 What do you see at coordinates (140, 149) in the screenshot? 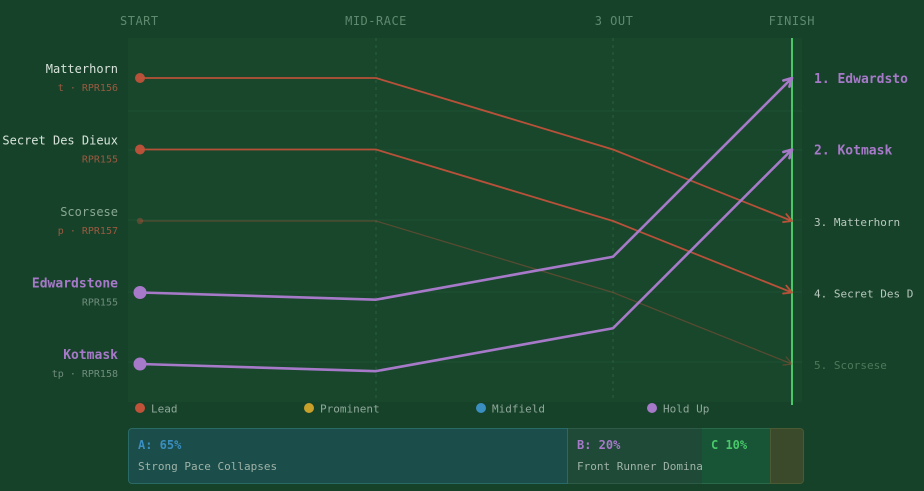
I see `start-point-secret-des-dieux` at bounding box center [140, 149].